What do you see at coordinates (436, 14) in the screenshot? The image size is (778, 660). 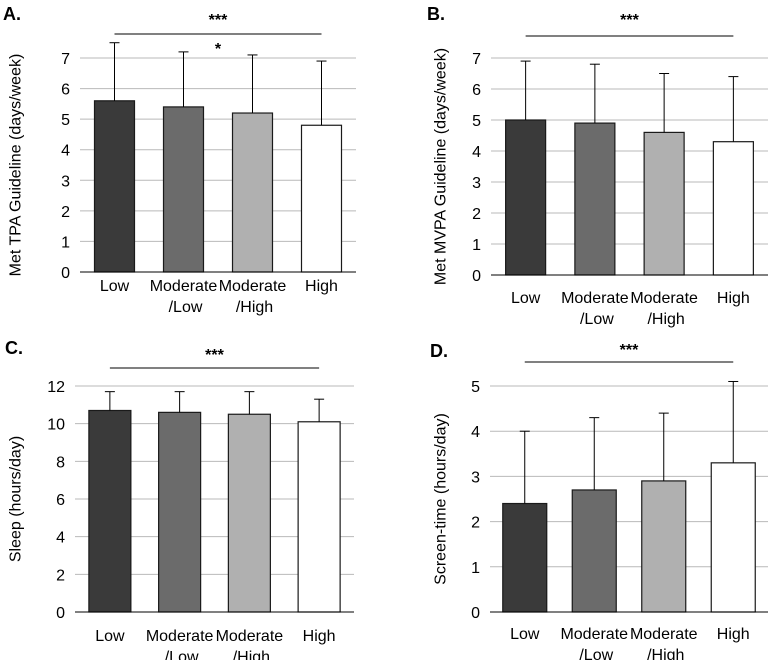 I see `panel-b-letter: B.` at bounding box center [436, 14].